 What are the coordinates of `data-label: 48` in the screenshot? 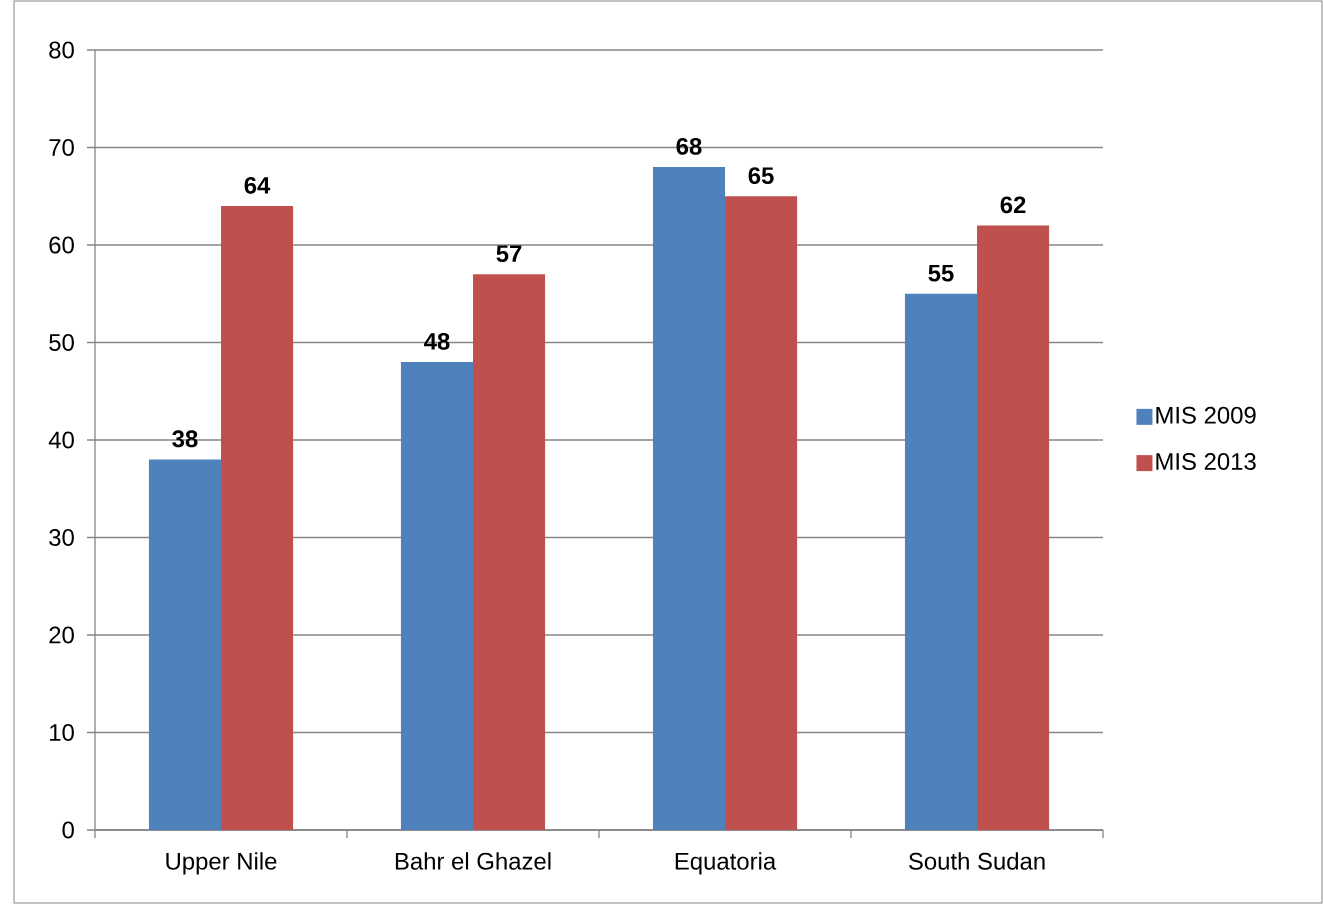 It's located at (437, 341).